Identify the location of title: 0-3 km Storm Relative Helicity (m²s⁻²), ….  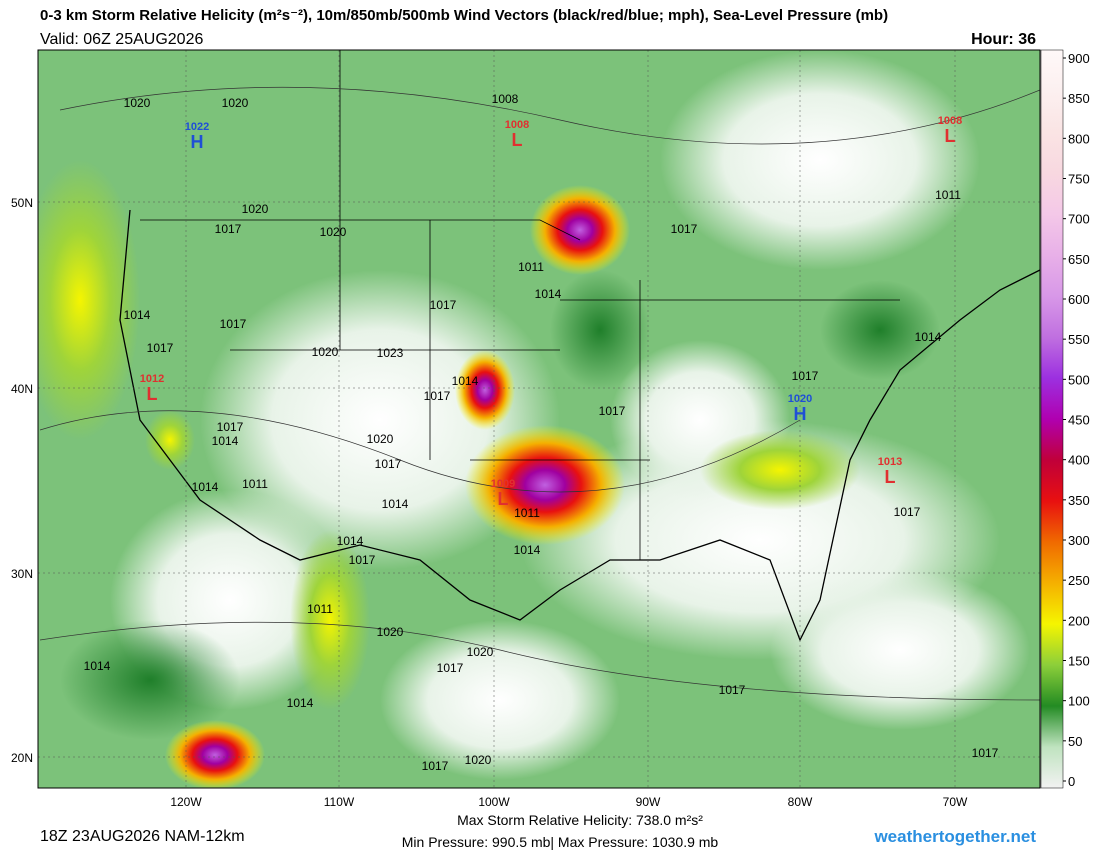
(464, 15).